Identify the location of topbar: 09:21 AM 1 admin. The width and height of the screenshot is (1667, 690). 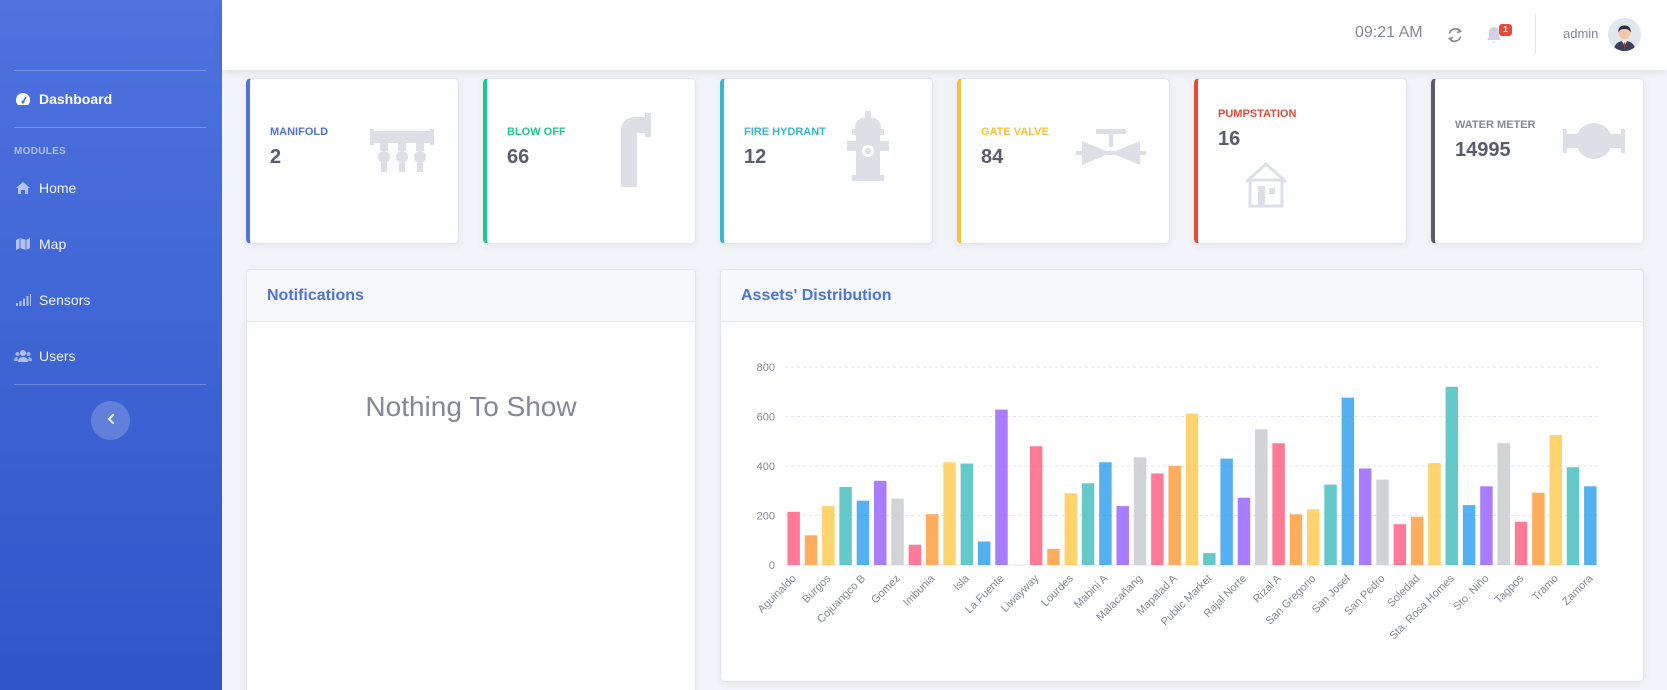
(944, 35).